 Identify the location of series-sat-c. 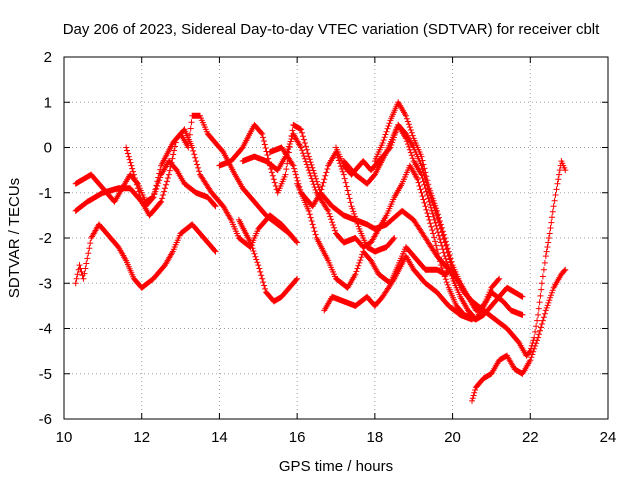
(186, 179).